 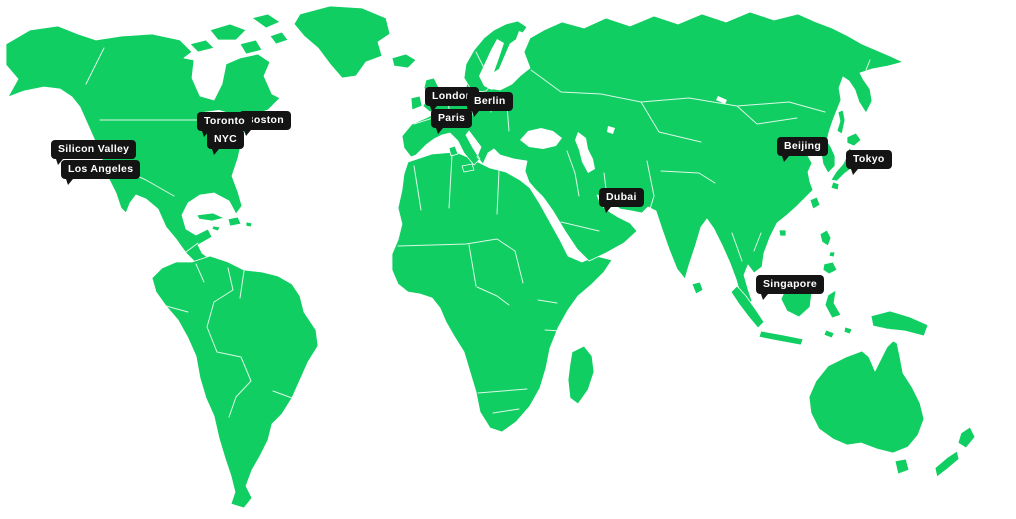 I want to click on caspian-sea, so click(x=585, y=152).